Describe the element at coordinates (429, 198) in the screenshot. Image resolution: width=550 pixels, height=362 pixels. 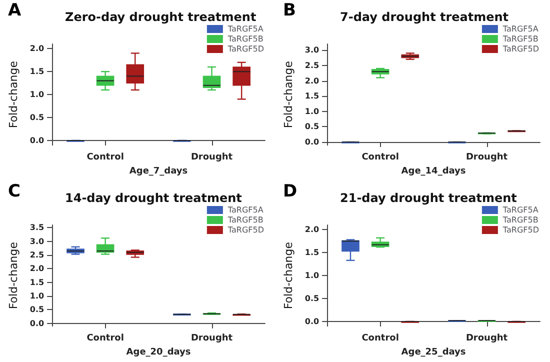
I see `chart-title: 21-day drought treatment` at that location.